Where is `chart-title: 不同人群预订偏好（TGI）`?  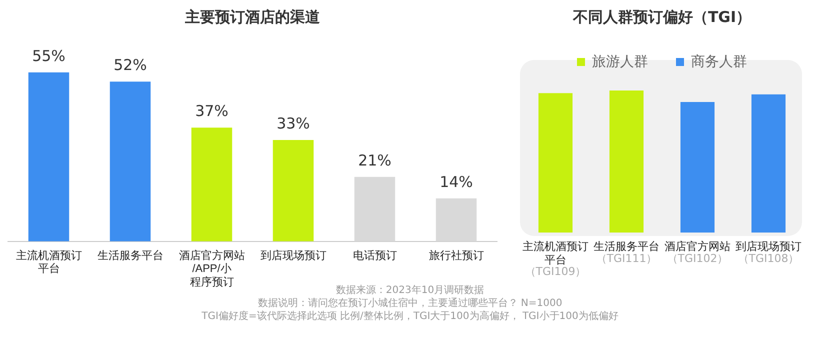 chart-title: 不同人群预订偏好（TGI） is located at coordinates (662, 17).